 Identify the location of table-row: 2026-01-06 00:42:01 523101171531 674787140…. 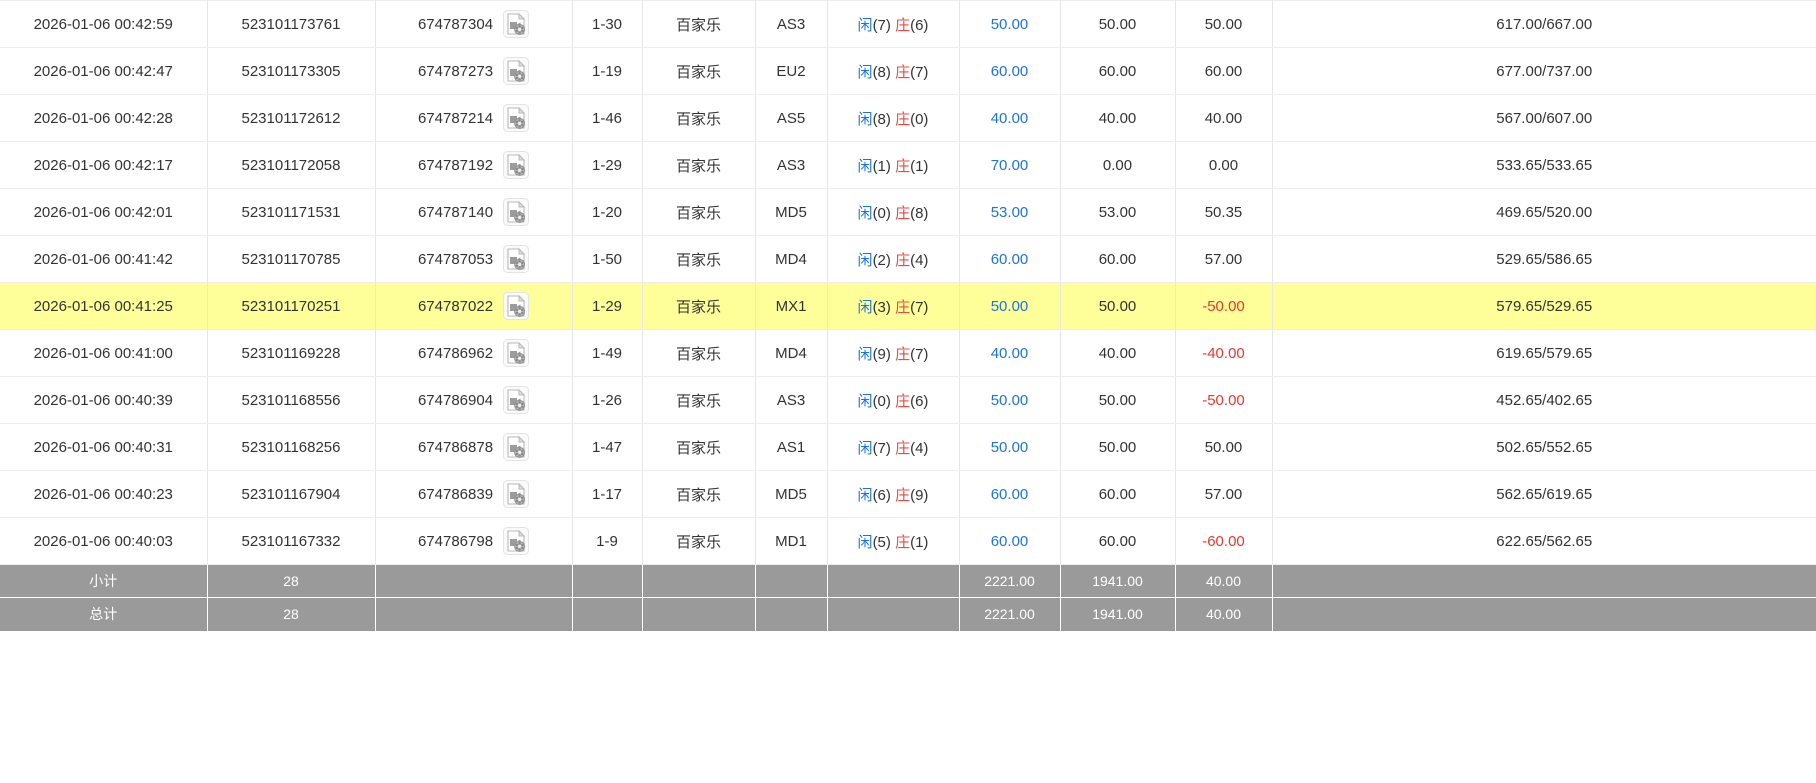
(908, 212).